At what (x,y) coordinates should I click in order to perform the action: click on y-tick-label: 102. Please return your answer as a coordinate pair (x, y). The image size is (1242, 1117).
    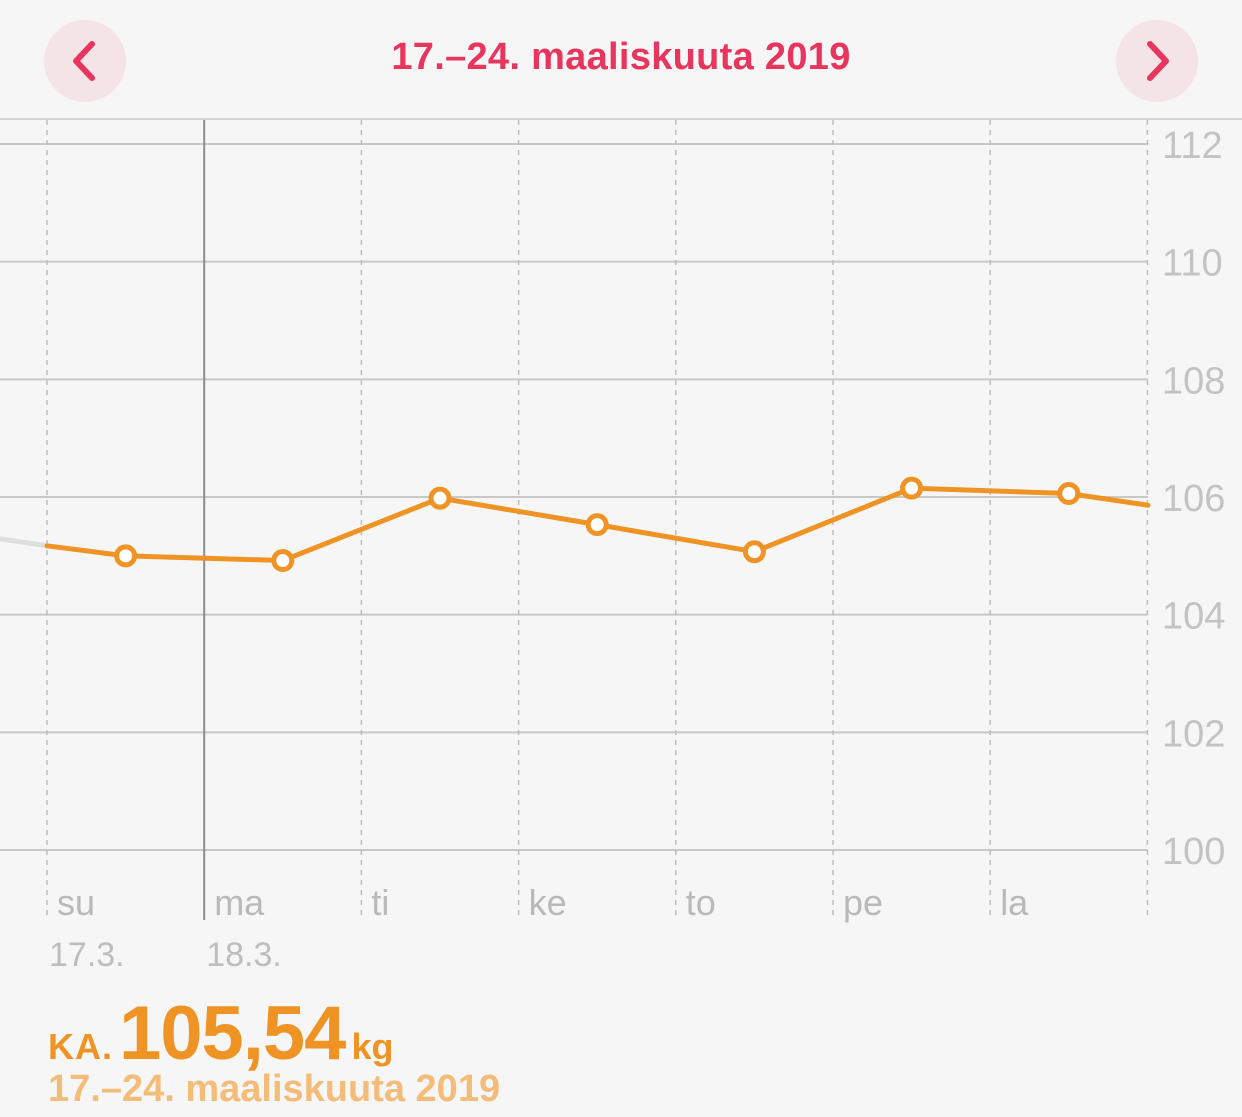
    Looking at the image, I should click on (1193, 734).